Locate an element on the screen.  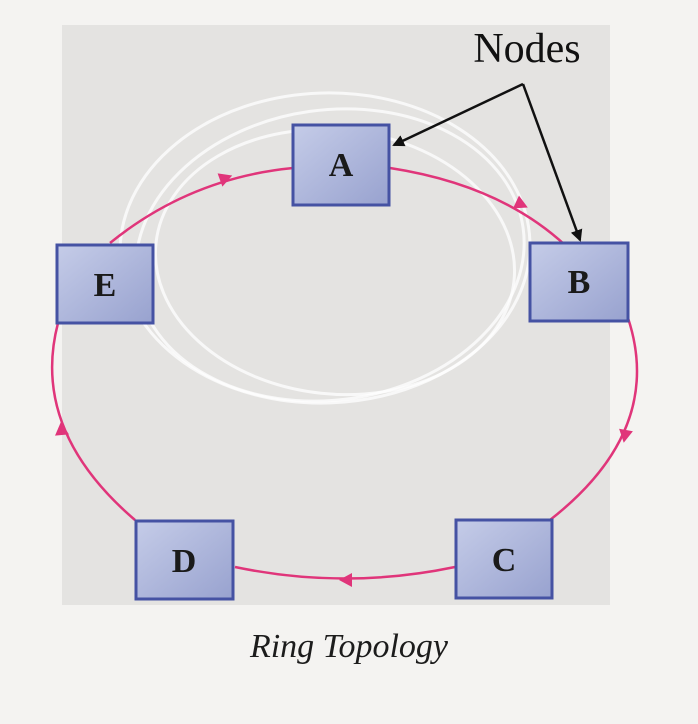
node-a-label: A is located at coordinates (341, 165).